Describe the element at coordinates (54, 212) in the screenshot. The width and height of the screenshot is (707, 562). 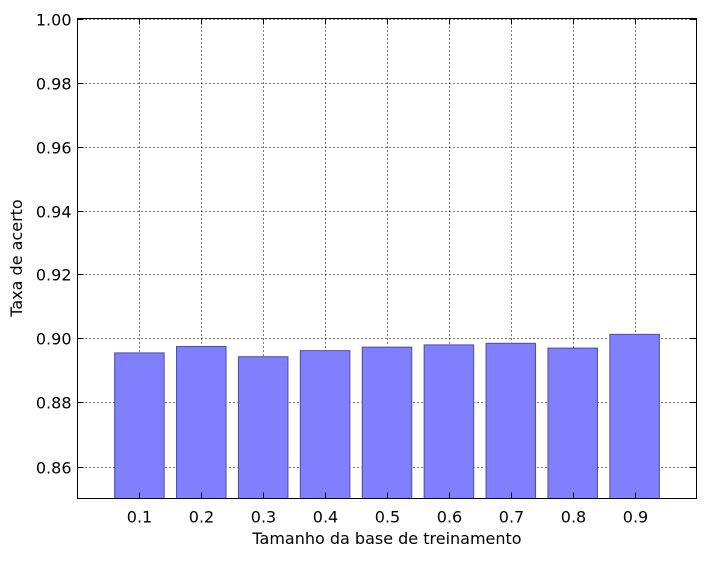
I see `y-tick-label: 0.94` at that location.